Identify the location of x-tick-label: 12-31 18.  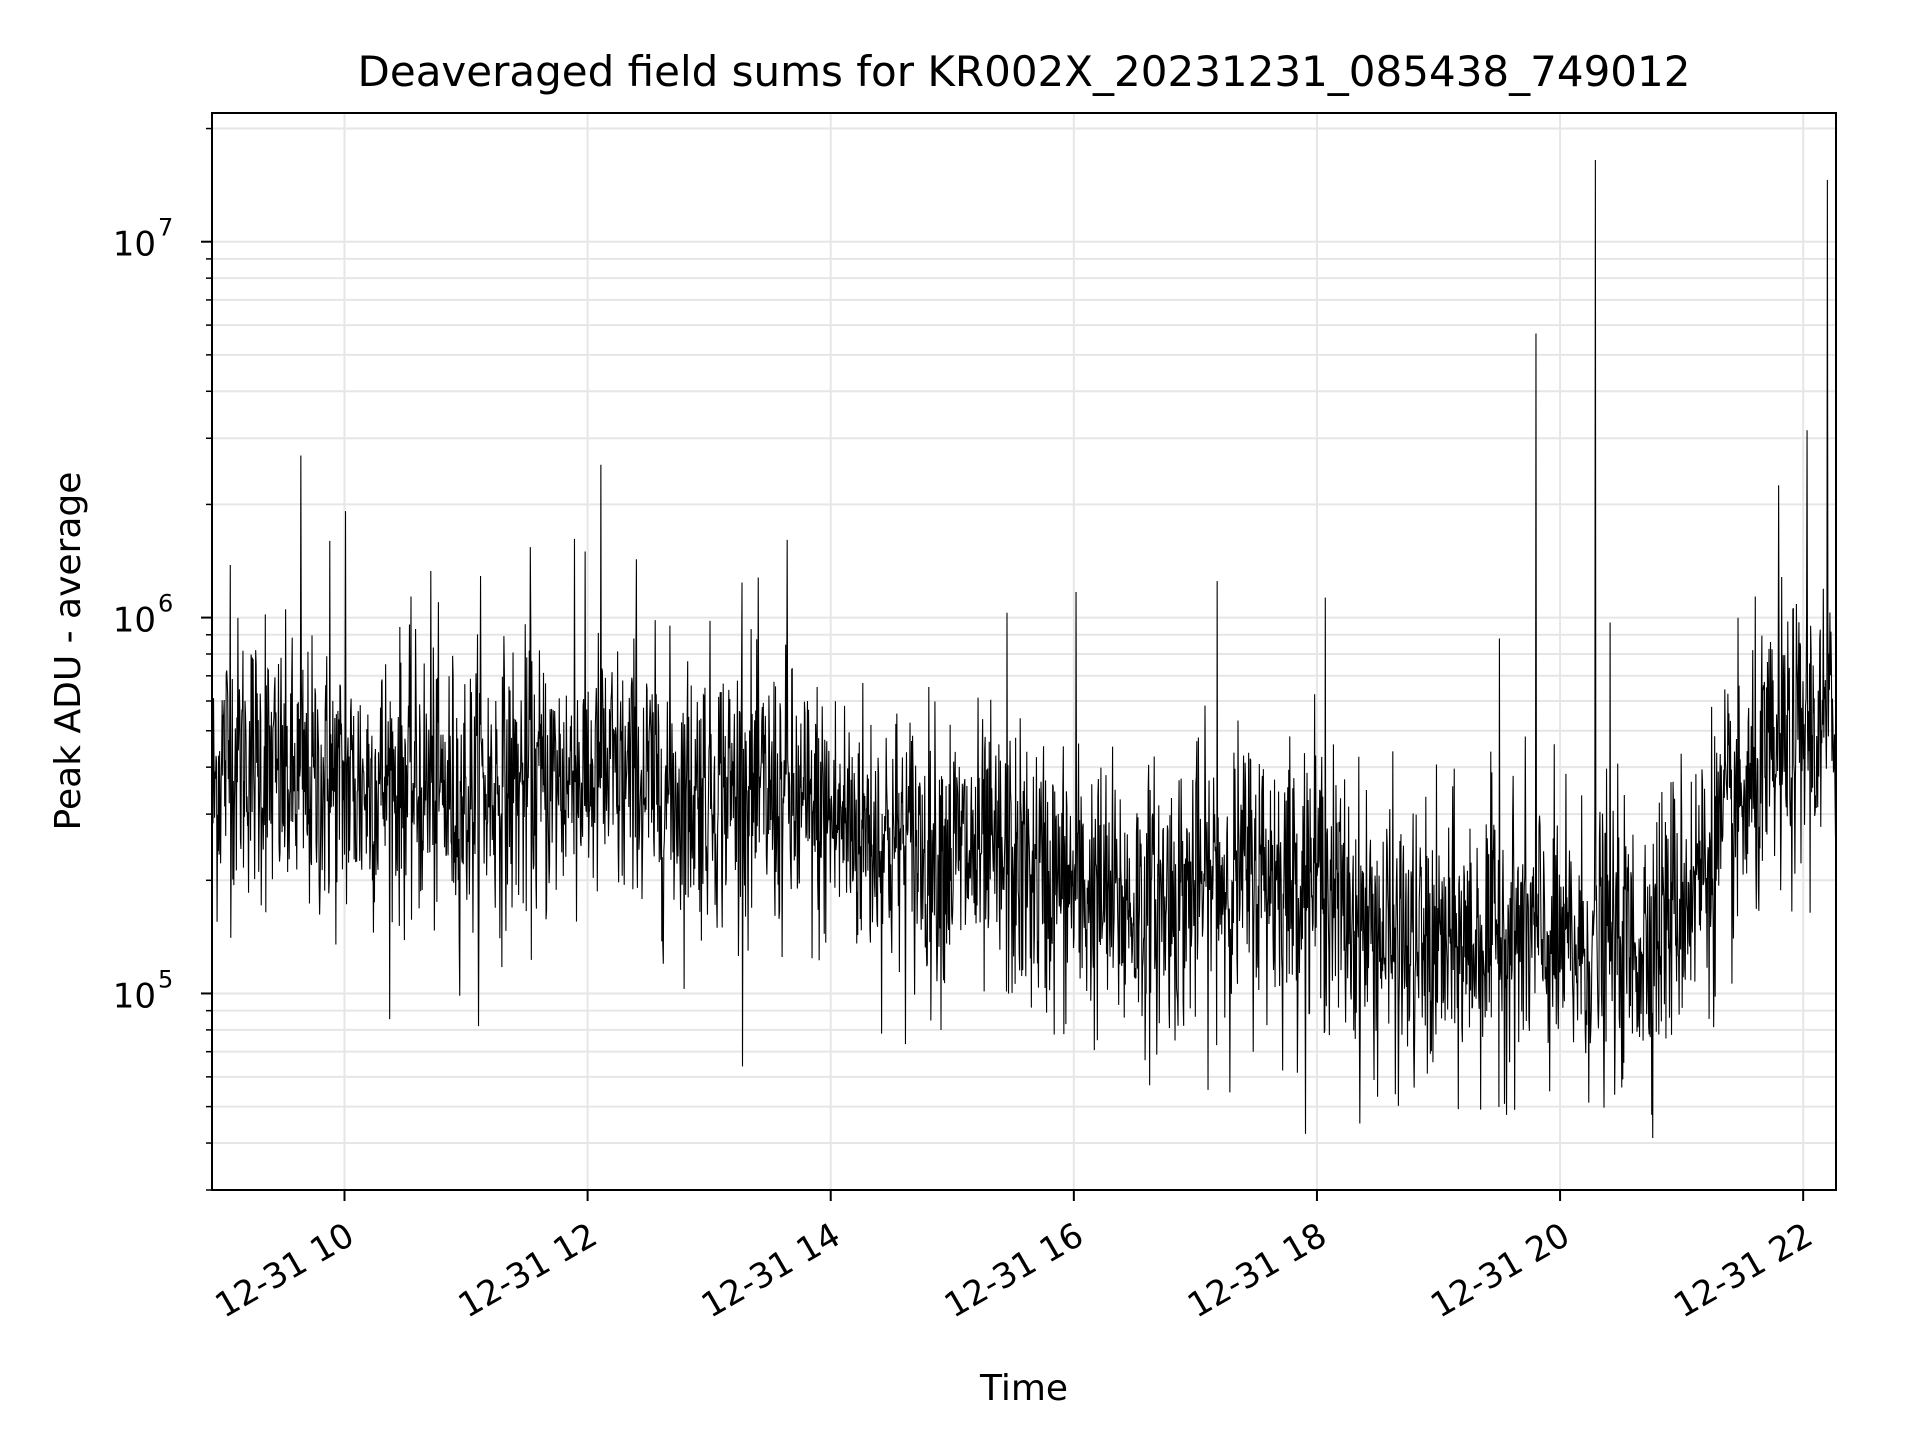
(1257, 1270).